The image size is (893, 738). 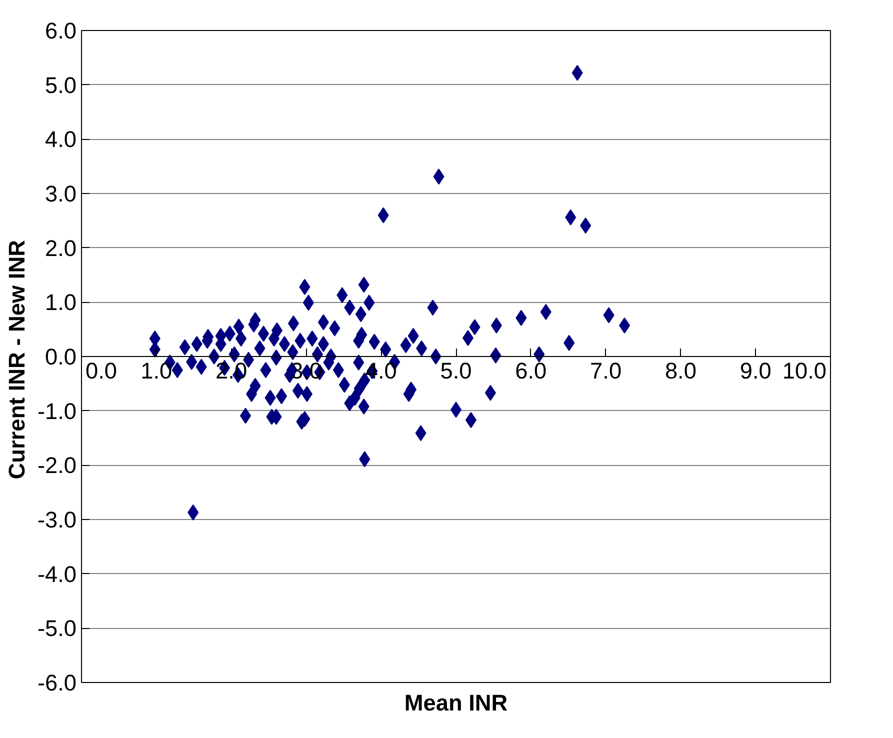 What do you see at coordinates (606, 371) in the screenshot?
I see `x-tick-label: 7.0` at bounding box center [606, 371].